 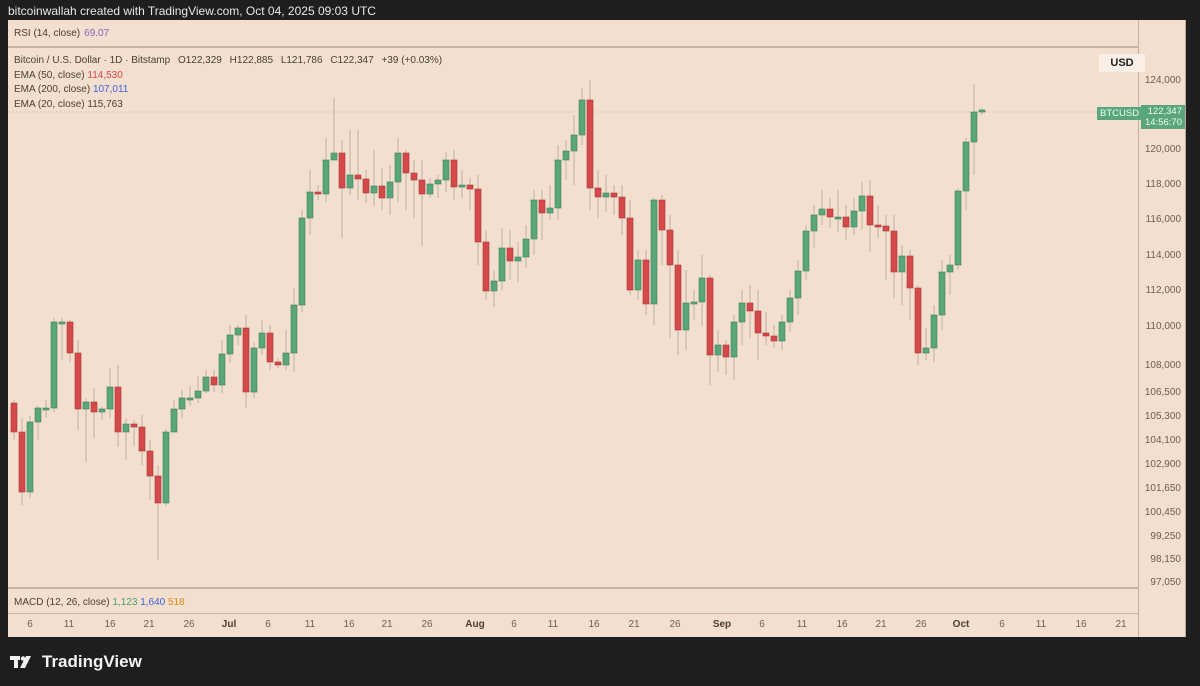 What do you see at coordinates (1162, 488) in the screenshot?
I see `price-tick: 101,650` at bounding box center [1162, 488].